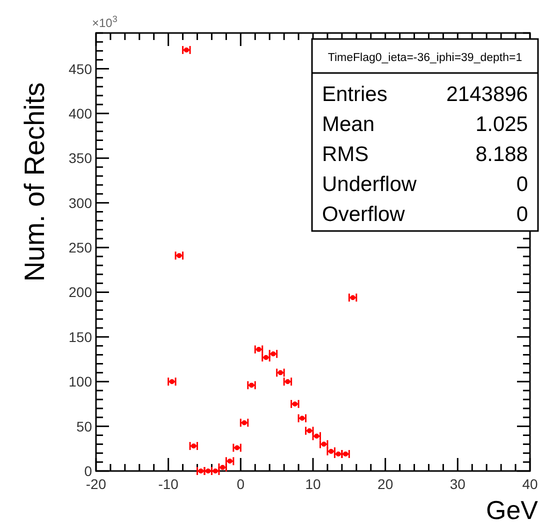 This screenshot has width=545, height=526. I want to click on x-tick-label: 20, so click(386, 484).